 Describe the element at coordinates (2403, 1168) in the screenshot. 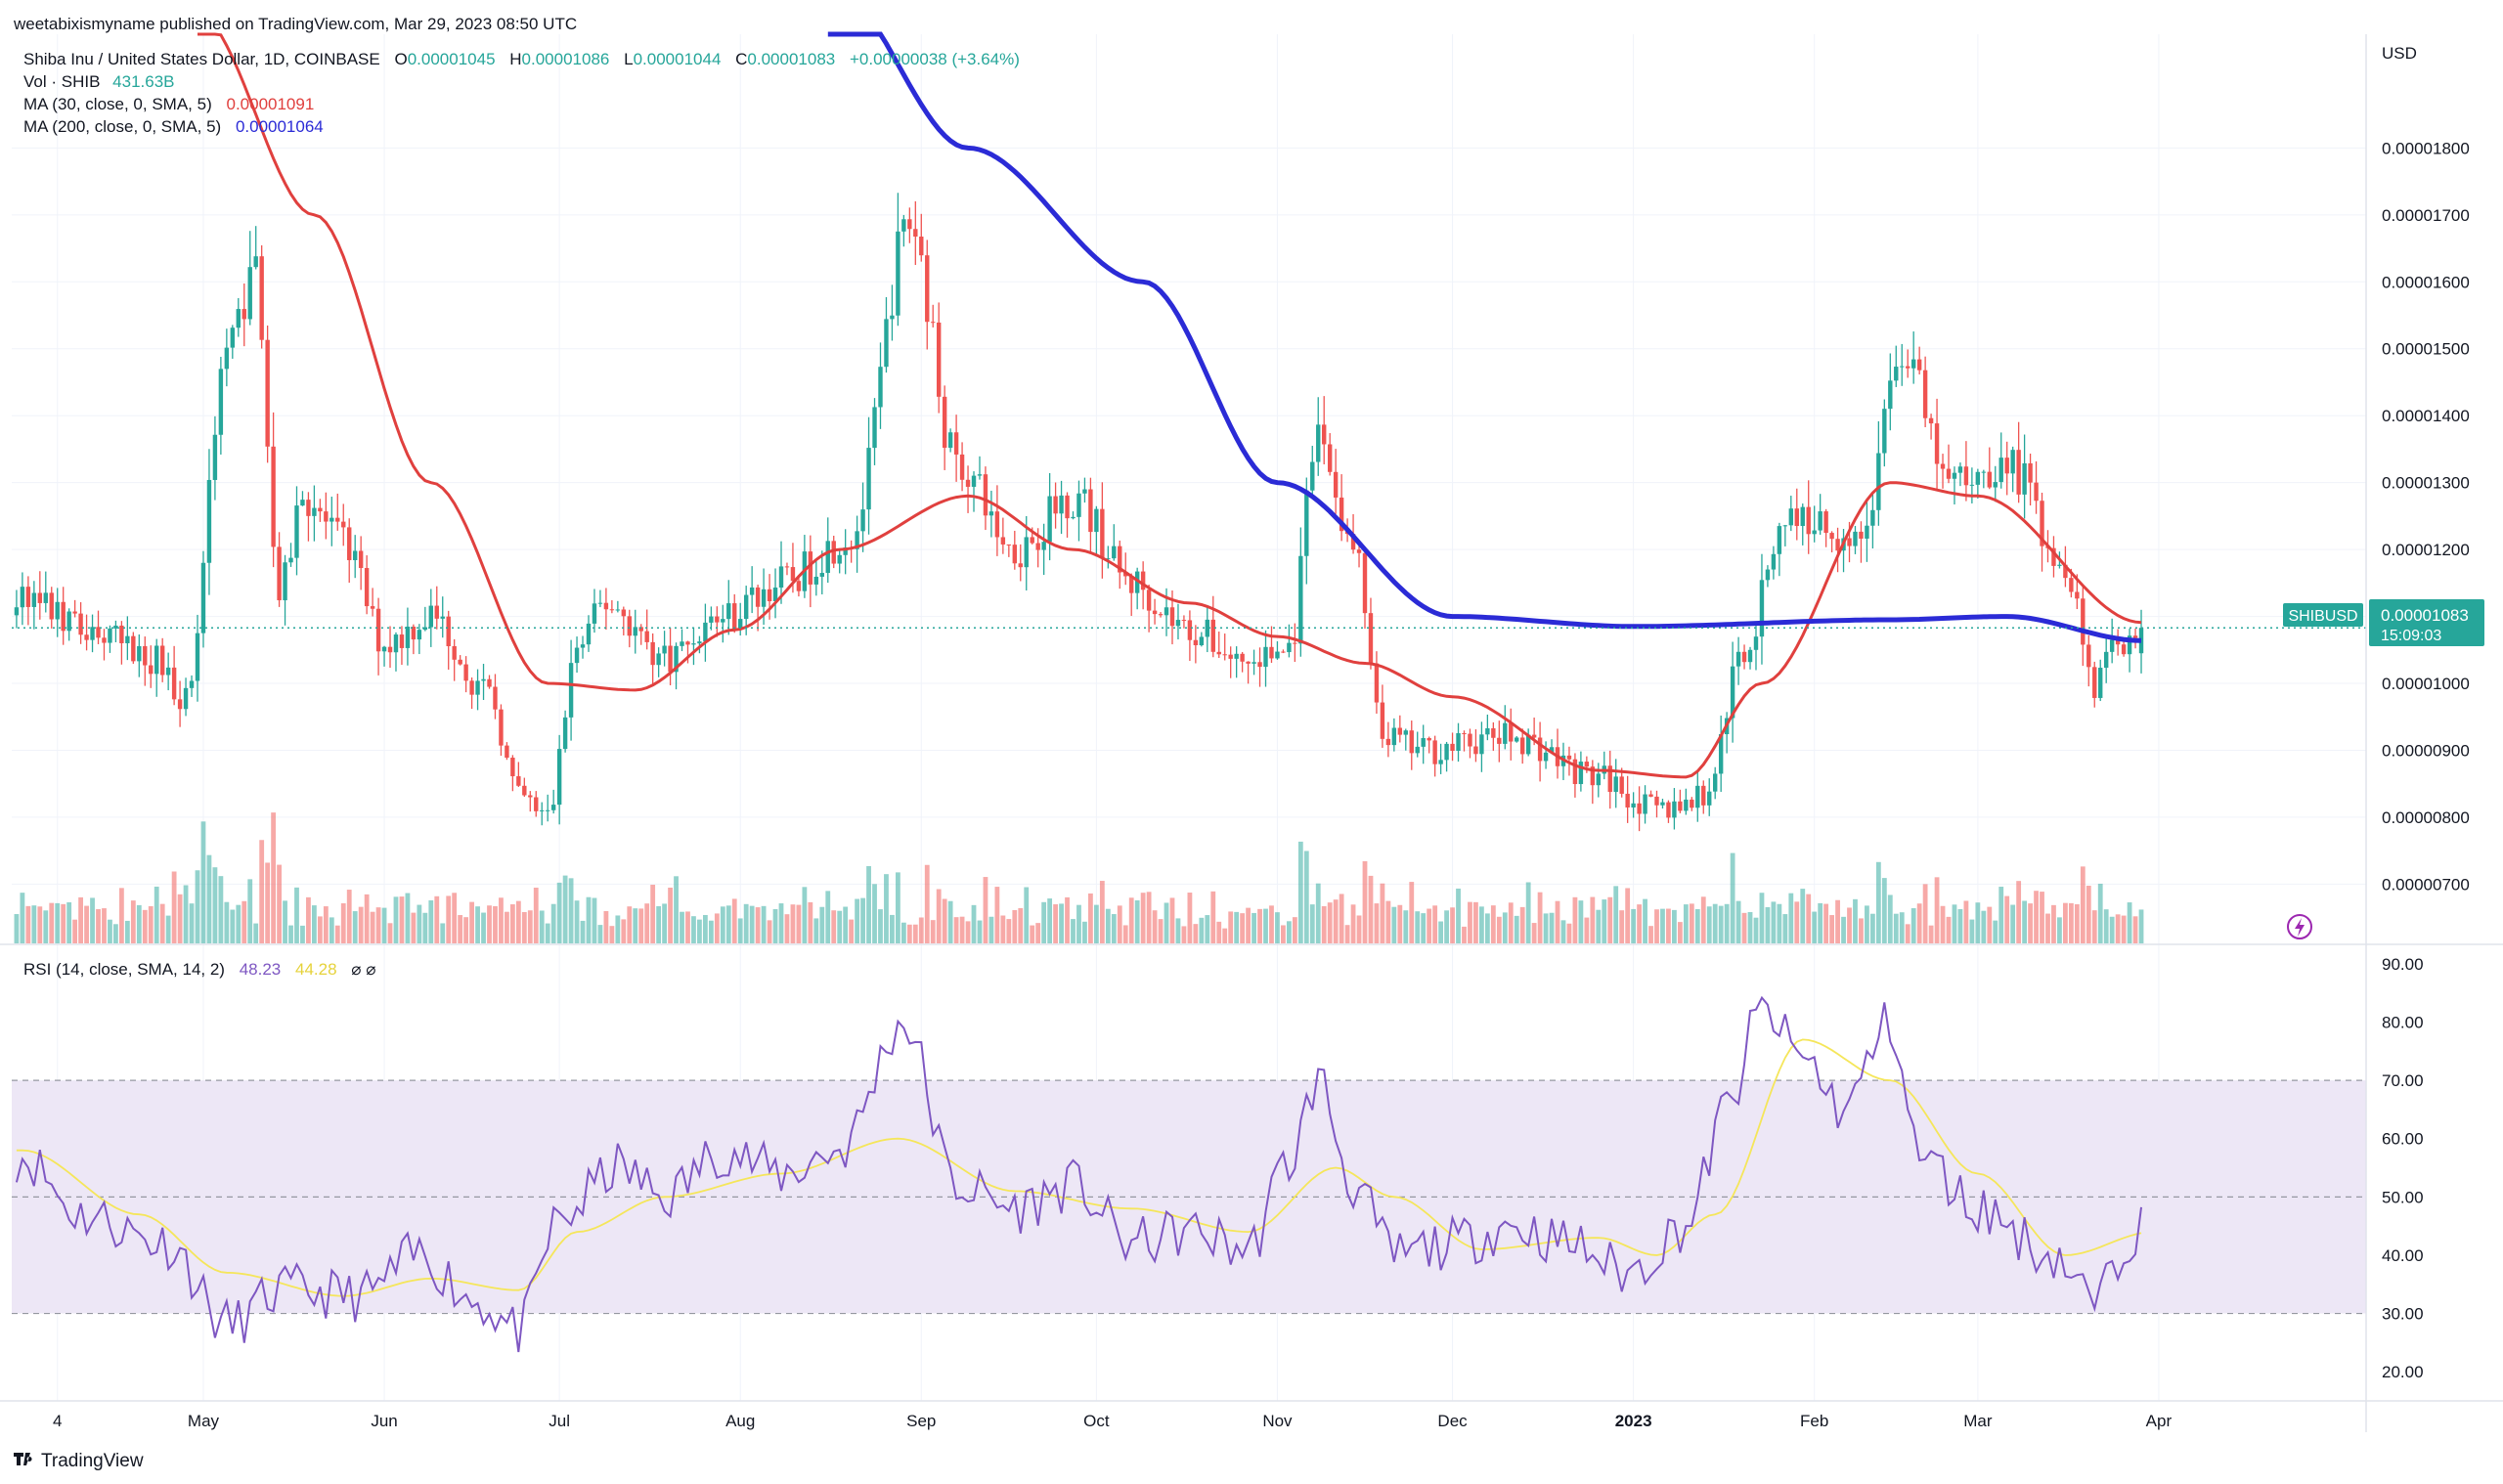

I see `rsi-axis: 90.00 80.00 70.00 60.00 50.00 40.00 30.00 20.00` at that location.